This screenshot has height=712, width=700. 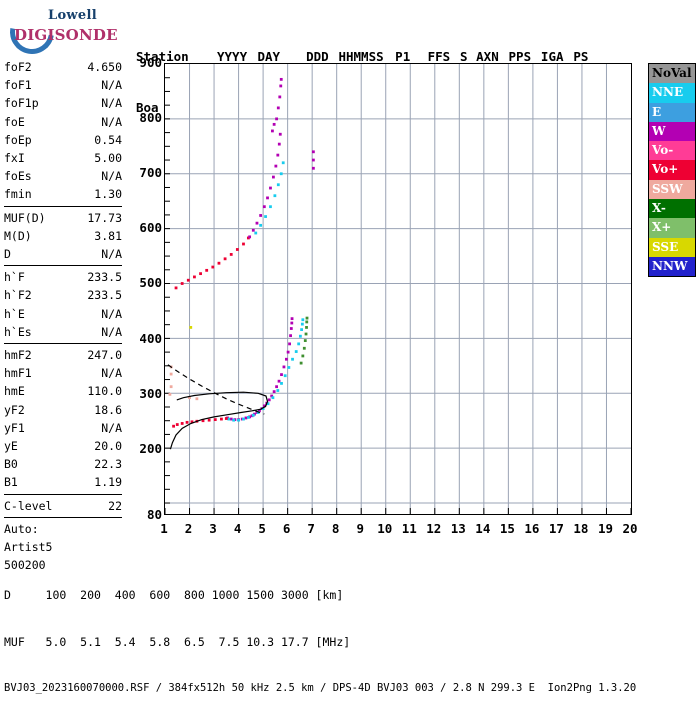 I want to click on param-key: h`F, so click(x=14, y=277).